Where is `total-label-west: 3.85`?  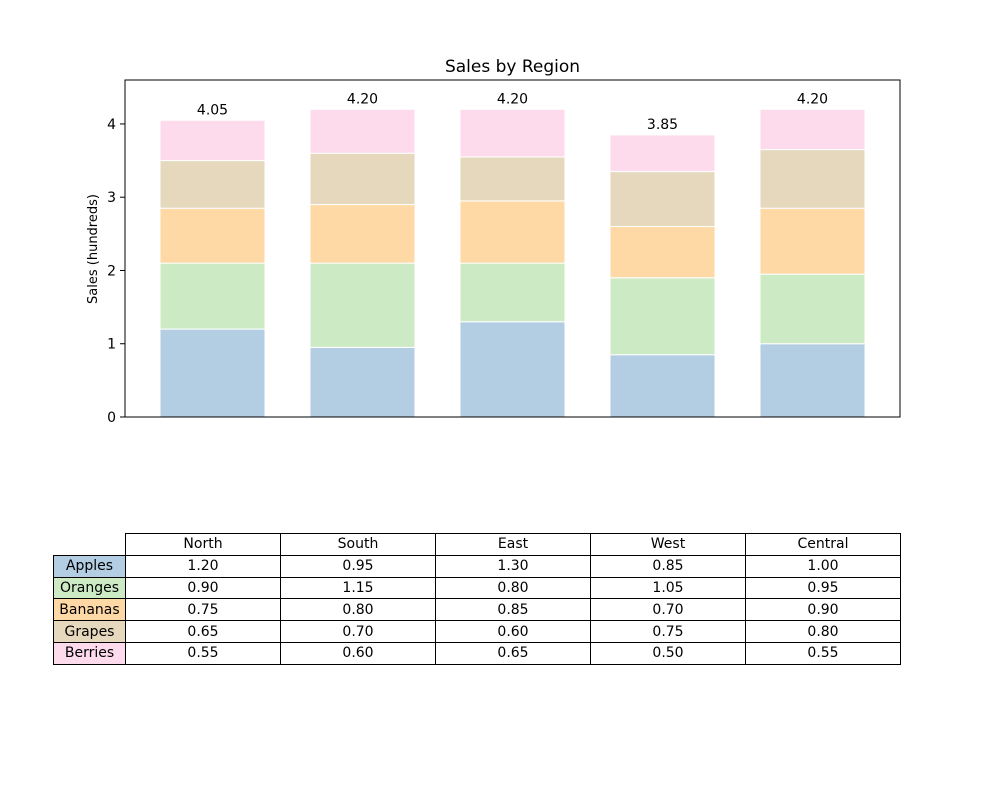
total-label-west: 3.85 is located at coordinates (662, 125).